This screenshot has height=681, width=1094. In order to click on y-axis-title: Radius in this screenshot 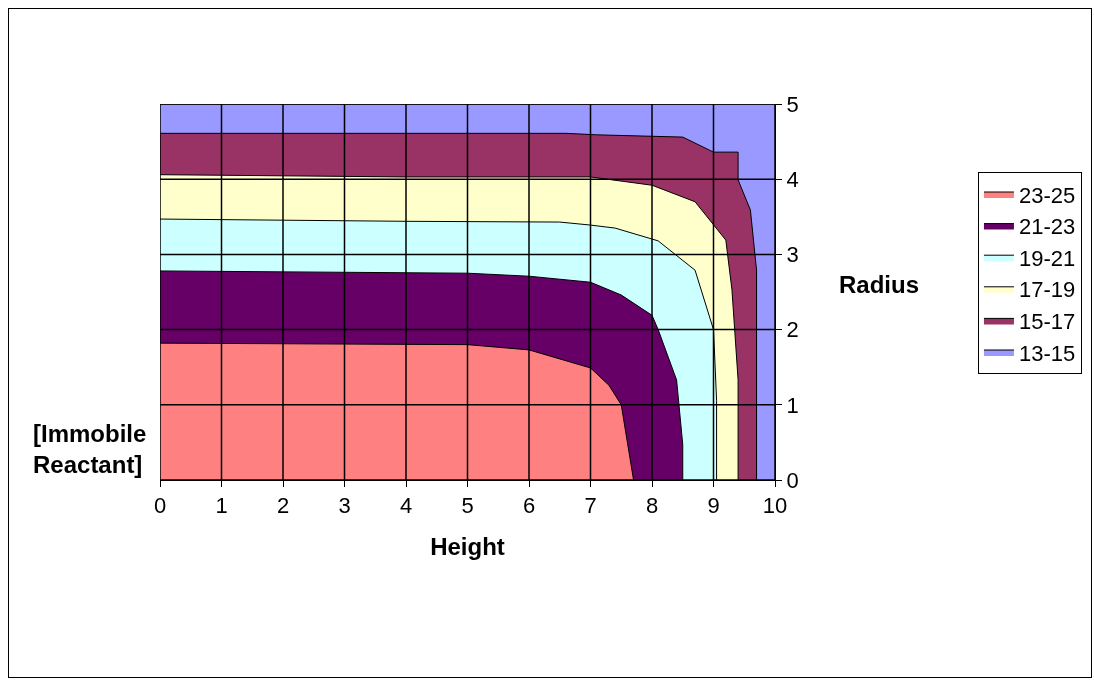, I will do `click(879, 284)`.